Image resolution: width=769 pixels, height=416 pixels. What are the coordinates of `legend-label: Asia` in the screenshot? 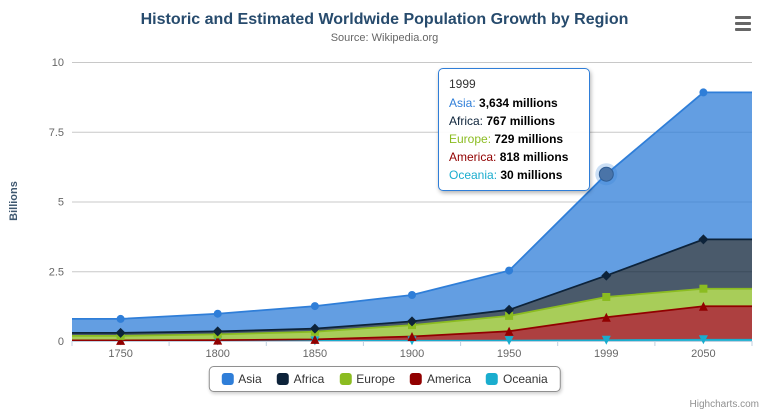 It's located at (250, 379).